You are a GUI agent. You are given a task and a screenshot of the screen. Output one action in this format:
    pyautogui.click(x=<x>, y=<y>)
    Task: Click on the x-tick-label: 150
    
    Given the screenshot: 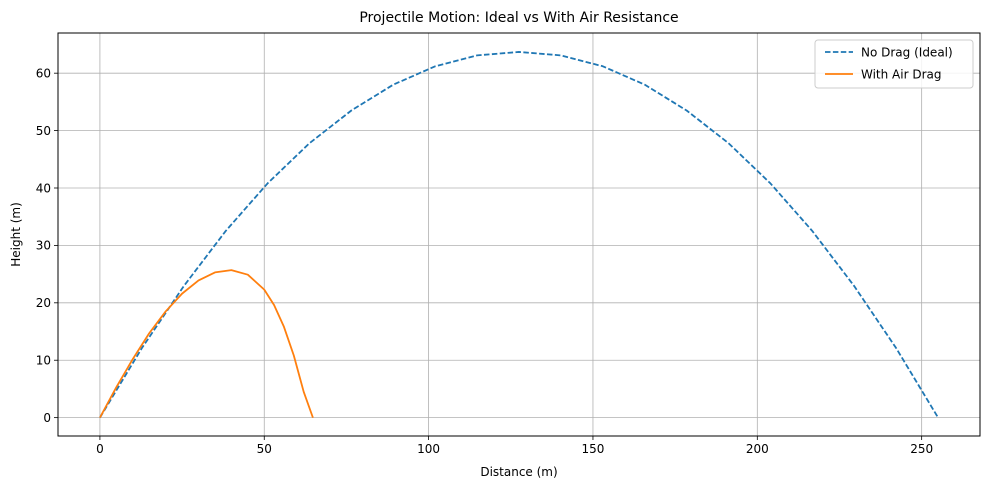 What is the action you would take?
    pyautogui.click(x=593, y=449)
    